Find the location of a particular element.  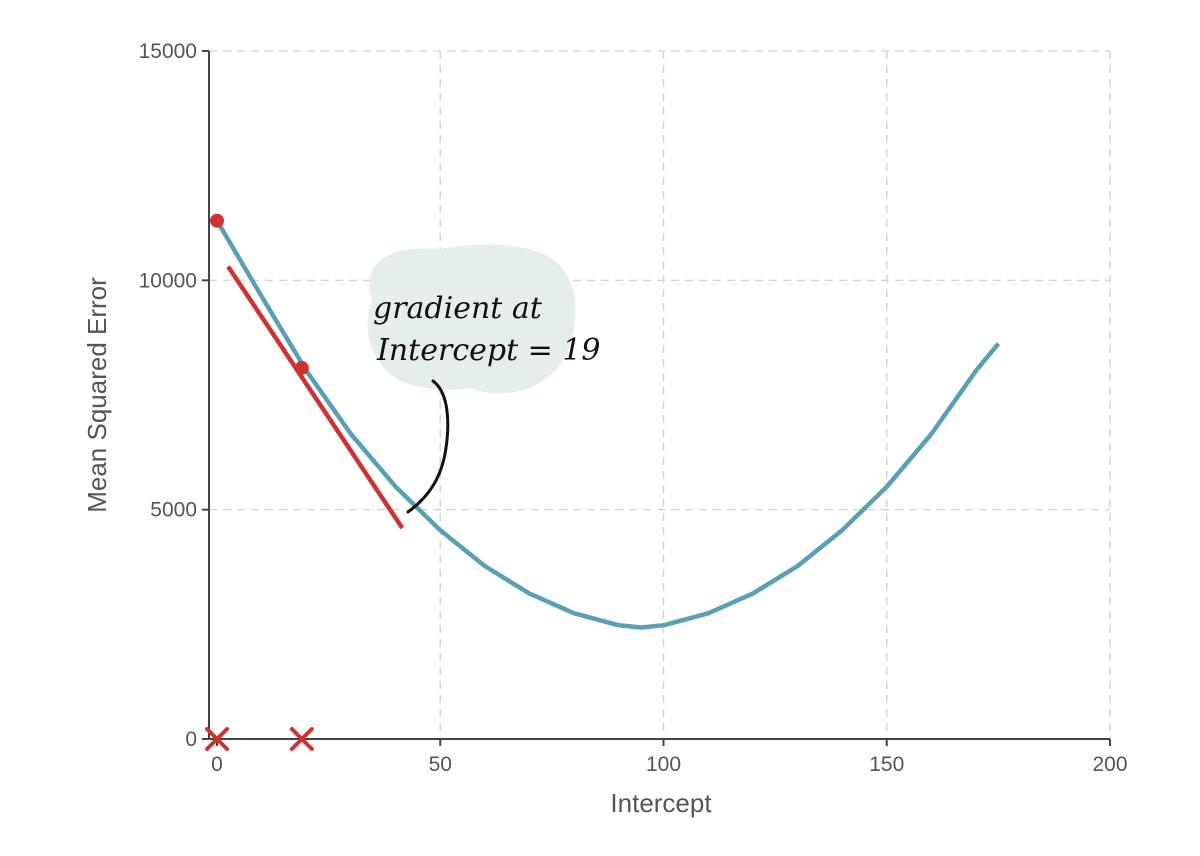

annotation: gradient at Intercept = 19 is located at coordinates (484, 379).